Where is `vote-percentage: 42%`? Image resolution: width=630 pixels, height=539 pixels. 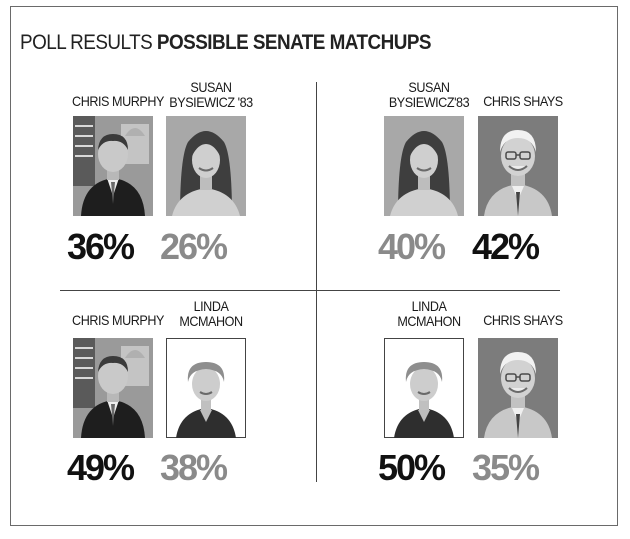
vote-percentage: 42% is located at coordinates (506, 246).